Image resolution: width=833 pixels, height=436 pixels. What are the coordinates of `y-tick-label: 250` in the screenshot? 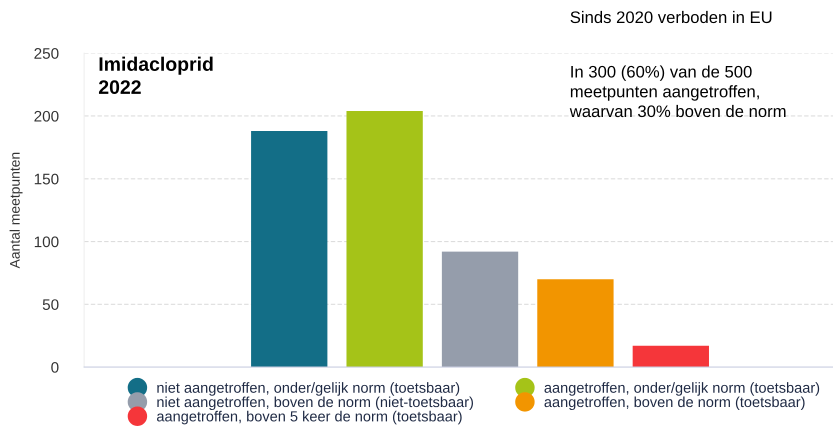 It's located at (46, 53).